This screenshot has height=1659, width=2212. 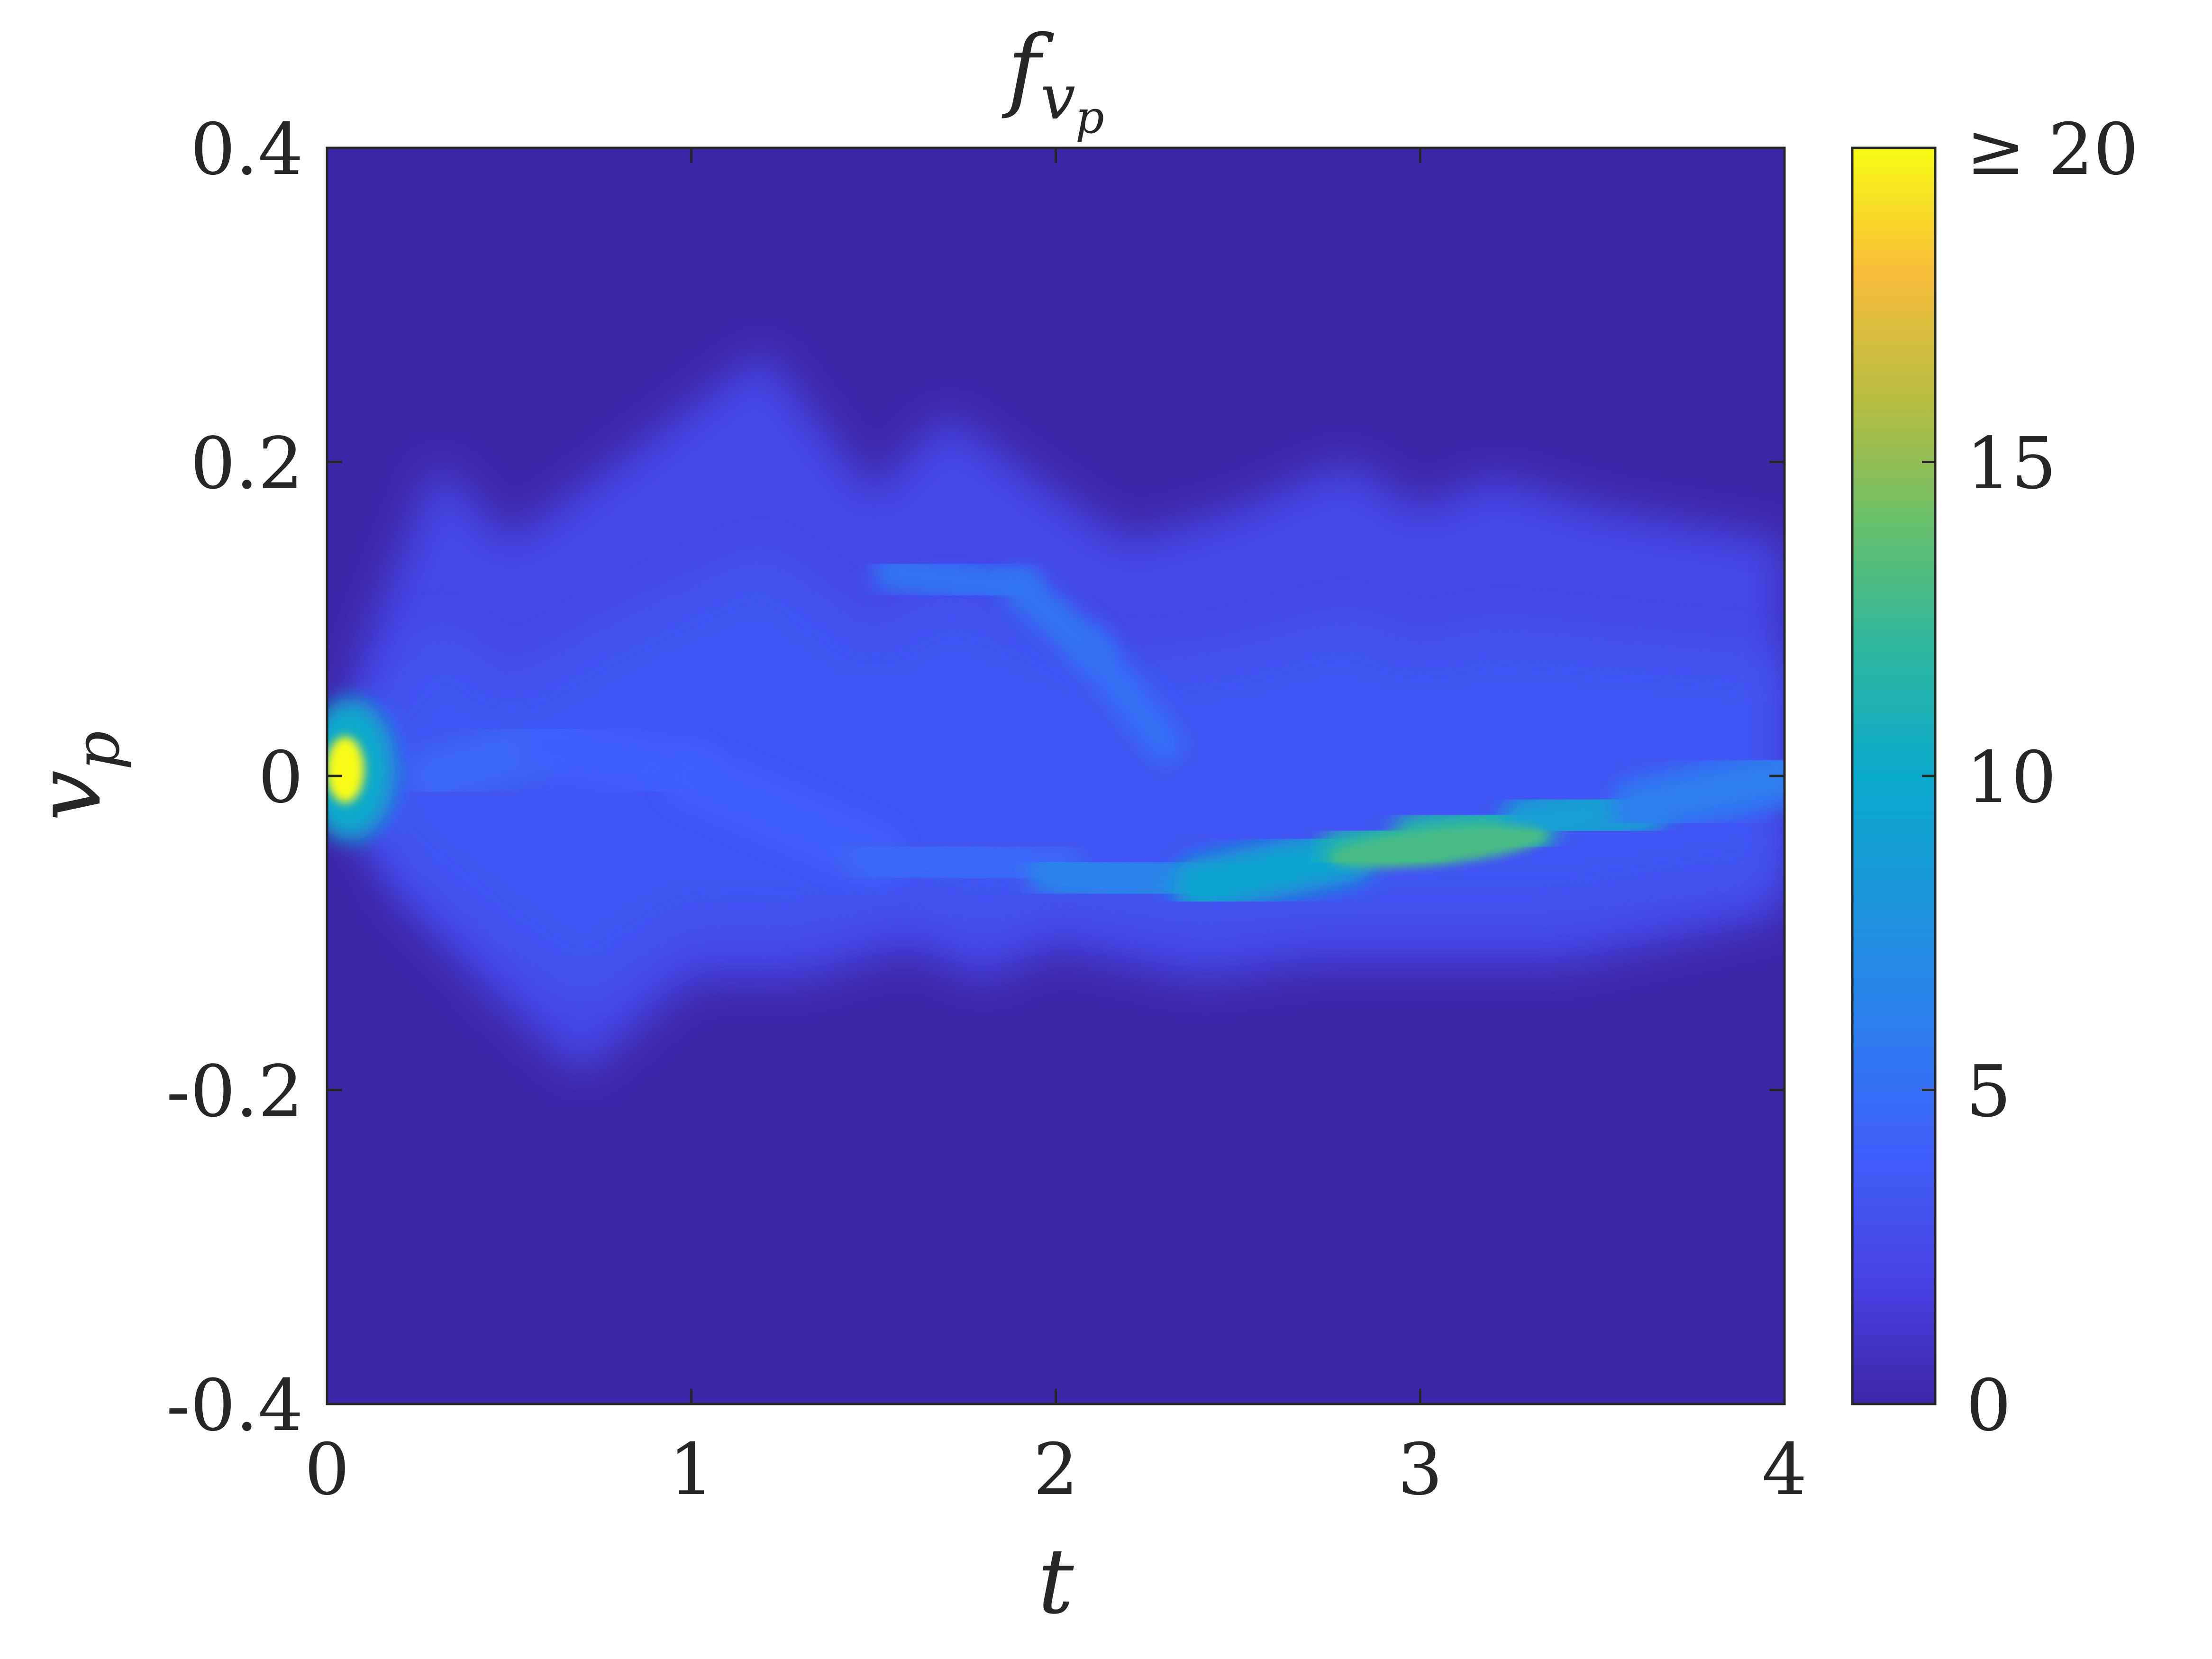 I want to click on colorbar-tick-label: ≥ 20, so click(x=2052, y=150).